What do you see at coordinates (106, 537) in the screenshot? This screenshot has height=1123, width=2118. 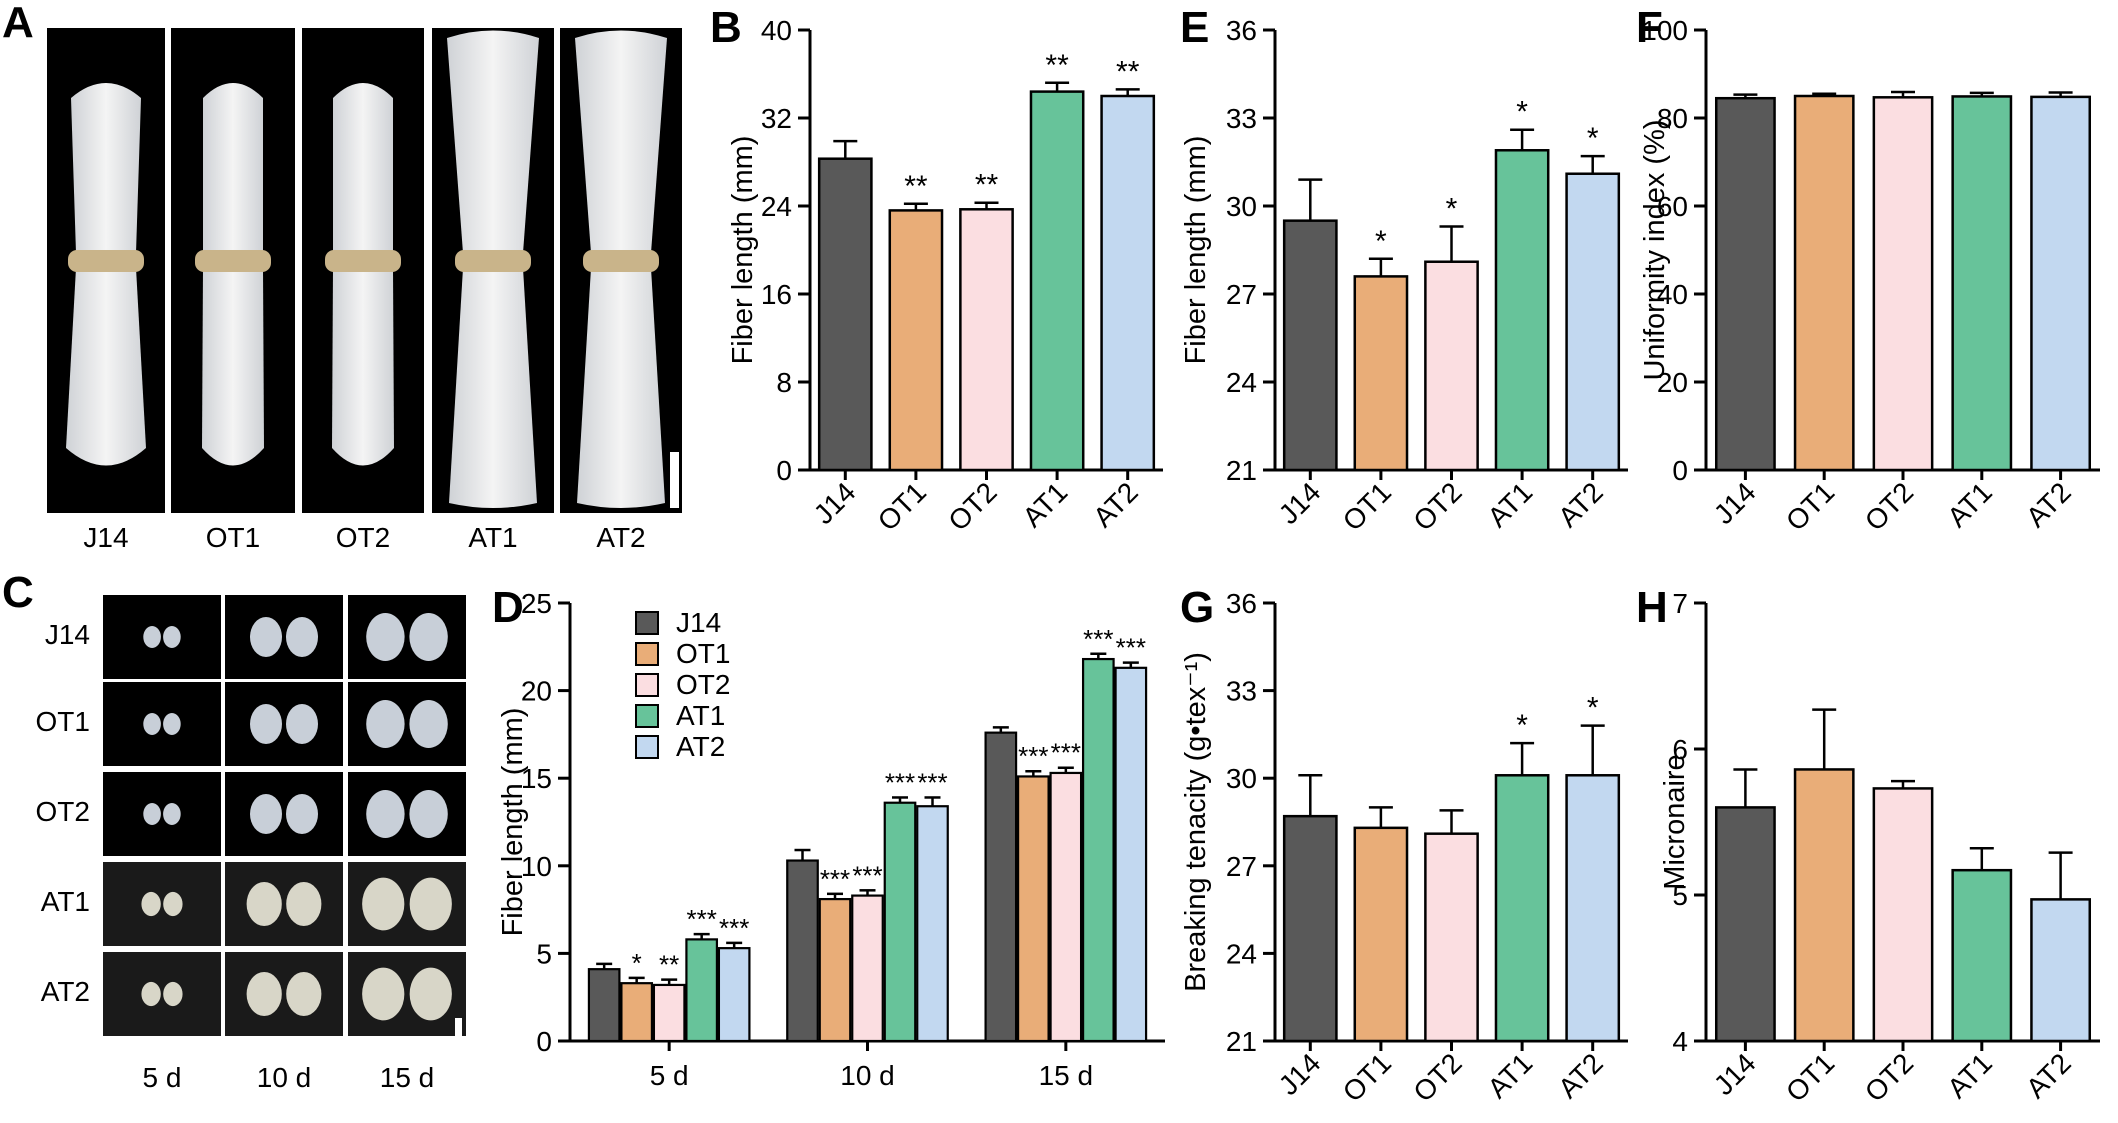 I see `fiber-photo-label: J14` at bounding box center [106, 537].